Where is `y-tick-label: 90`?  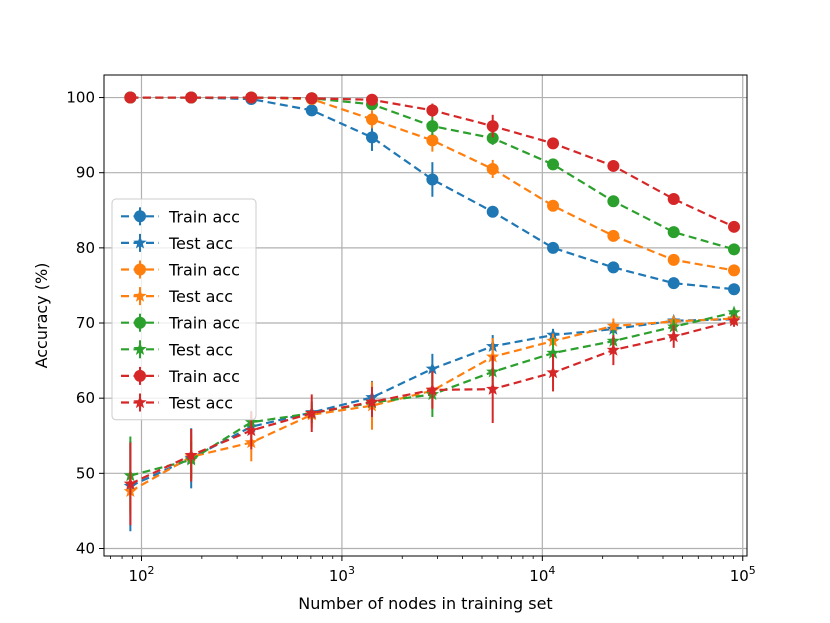
y-tick-label: 90 is located at coordinates (85, 173).